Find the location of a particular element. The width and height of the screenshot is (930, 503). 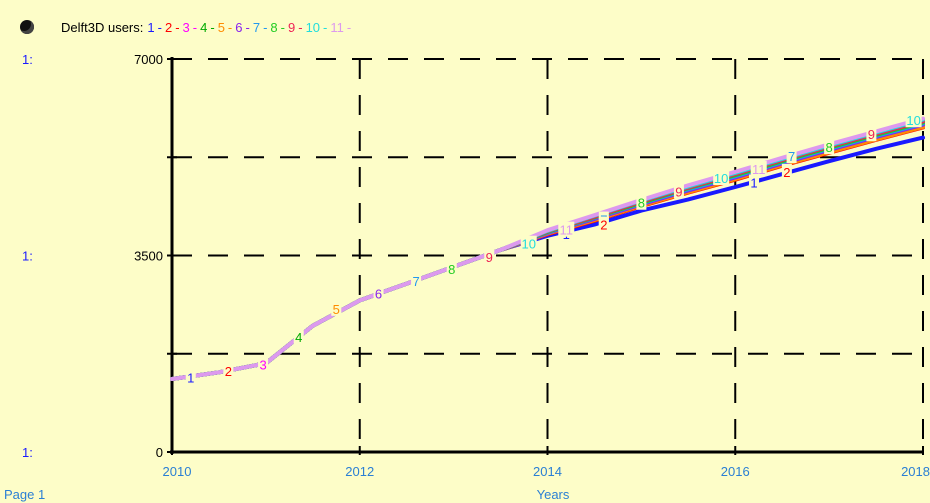

series-marker-label: 4 is located at coordinates (298, 337).